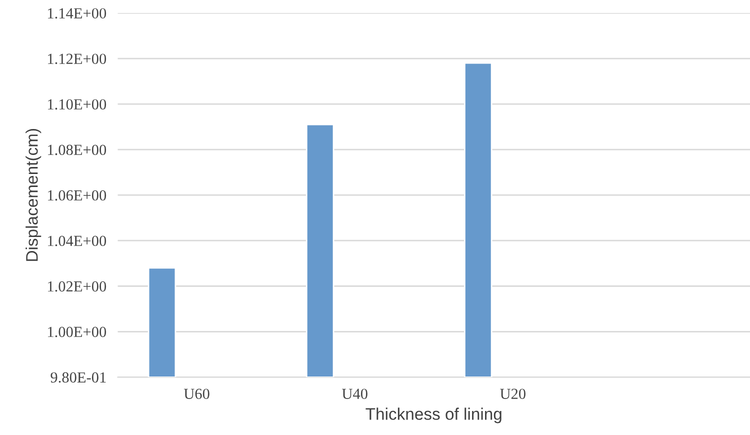  Describe the element at coordinates (77, 241) in the screenshot. I see `y-tick-label: 1.04E+00` at that location.